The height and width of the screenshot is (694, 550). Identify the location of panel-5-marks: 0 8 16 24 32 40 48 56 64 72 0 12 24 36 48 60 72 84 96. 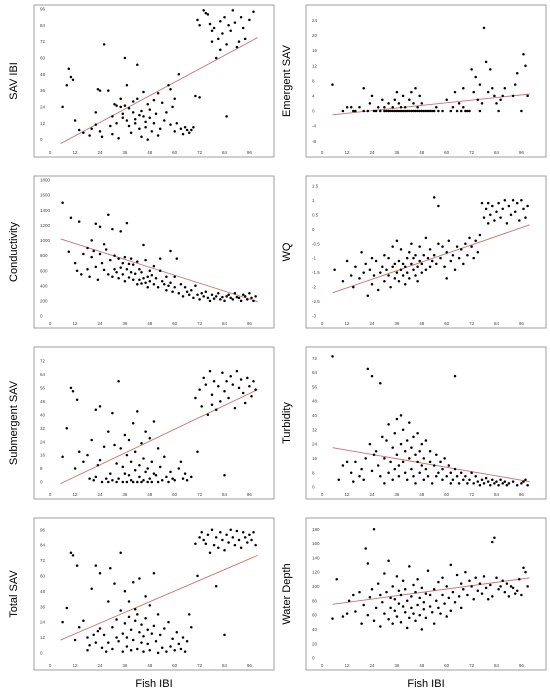
(421, 426).